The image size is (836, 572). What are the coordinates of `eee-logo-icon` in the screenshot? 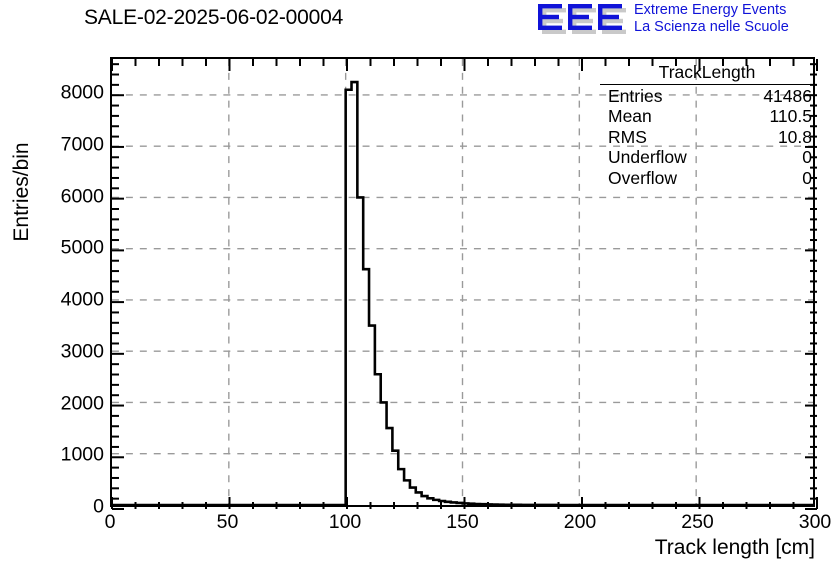 It's located at (582, 19).